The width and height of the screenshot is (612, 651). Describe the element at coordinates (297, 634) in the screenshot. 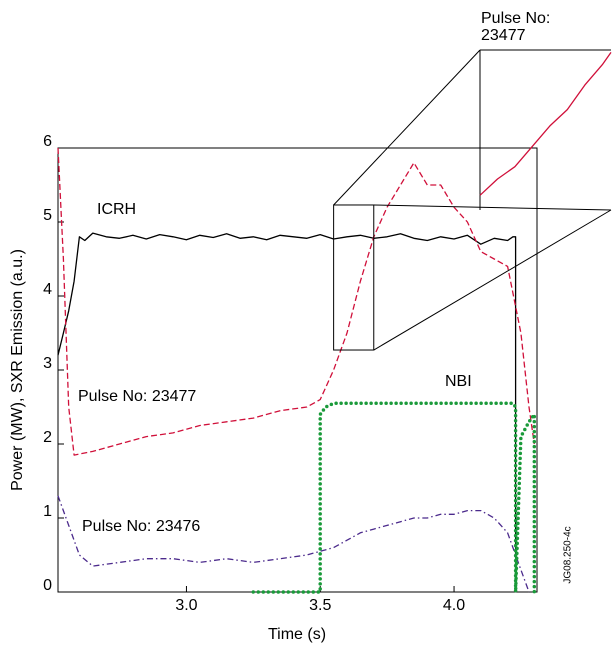

I see `x-axis-label: Time (s)` at that location.